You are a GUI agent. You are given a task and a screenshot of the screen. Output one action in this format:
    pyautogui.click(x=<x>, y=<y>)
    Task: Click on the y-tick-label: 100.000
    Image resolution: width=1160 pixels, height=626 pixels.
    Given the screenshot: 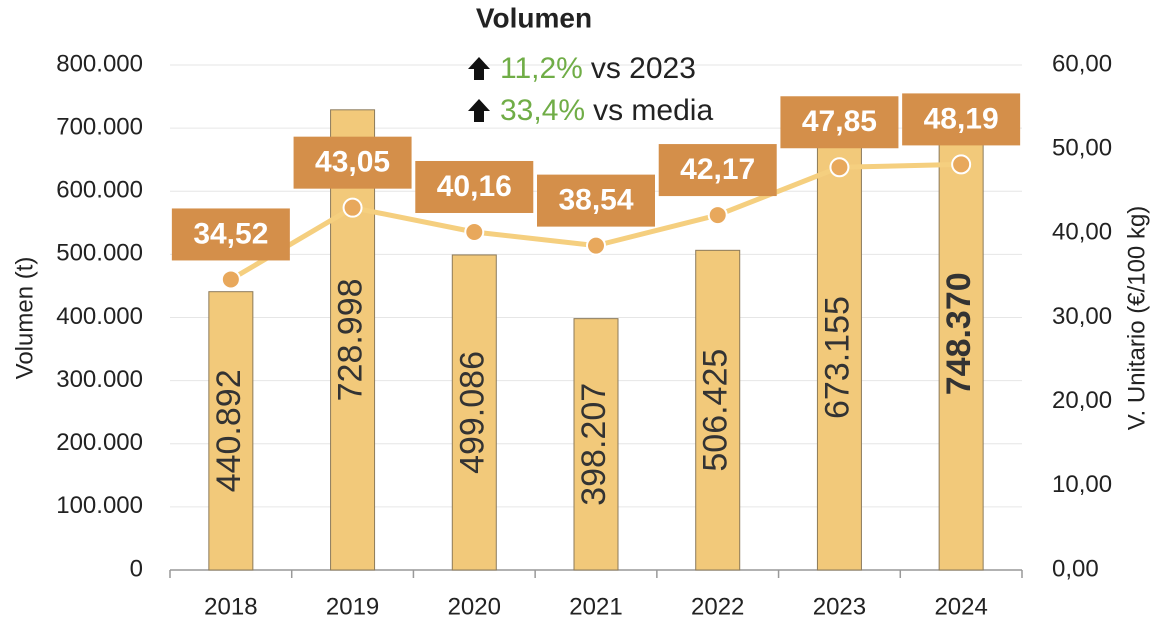 What is the action you would take?
    pyautogui.click(x=99, y=505)
    